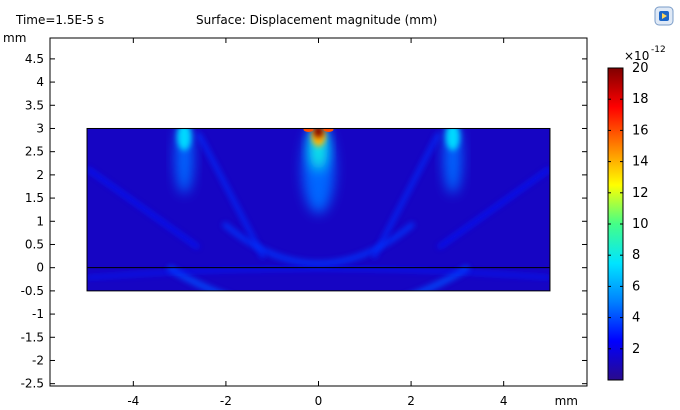 The height and width of the screenshot is (410, 680). What do you see at coordinates (640, 193) in the screenshot?
I see `colorbar-tick-label: 12` at bounding box center [640, 193].